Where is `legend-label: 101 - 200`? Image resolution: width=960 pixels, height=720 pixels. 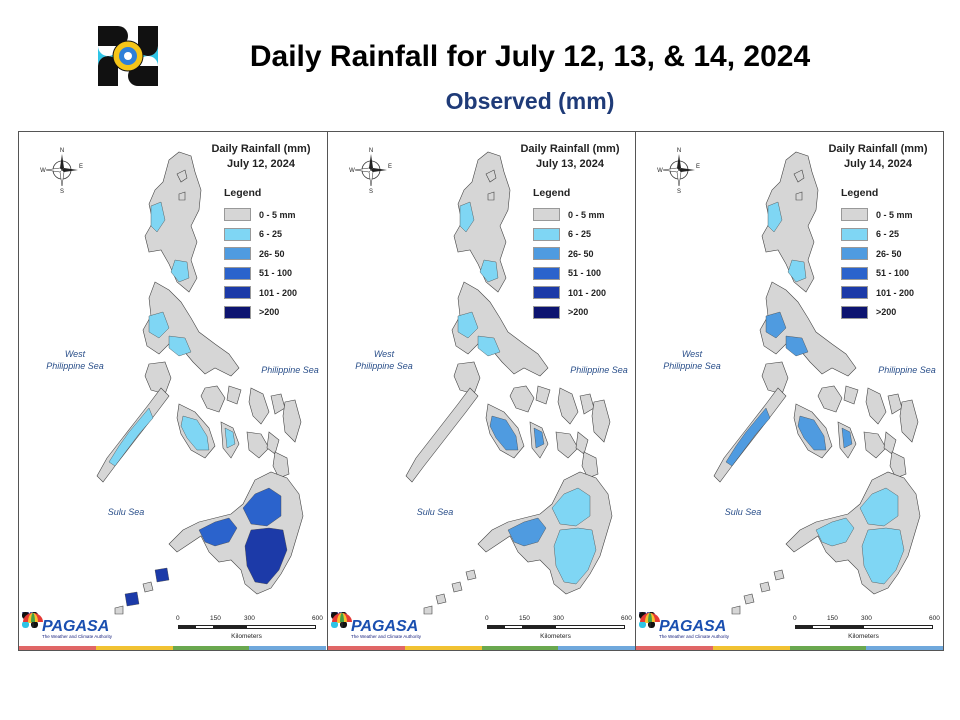
legend-label: 101 - 200 is located at coordinates (895, 292).